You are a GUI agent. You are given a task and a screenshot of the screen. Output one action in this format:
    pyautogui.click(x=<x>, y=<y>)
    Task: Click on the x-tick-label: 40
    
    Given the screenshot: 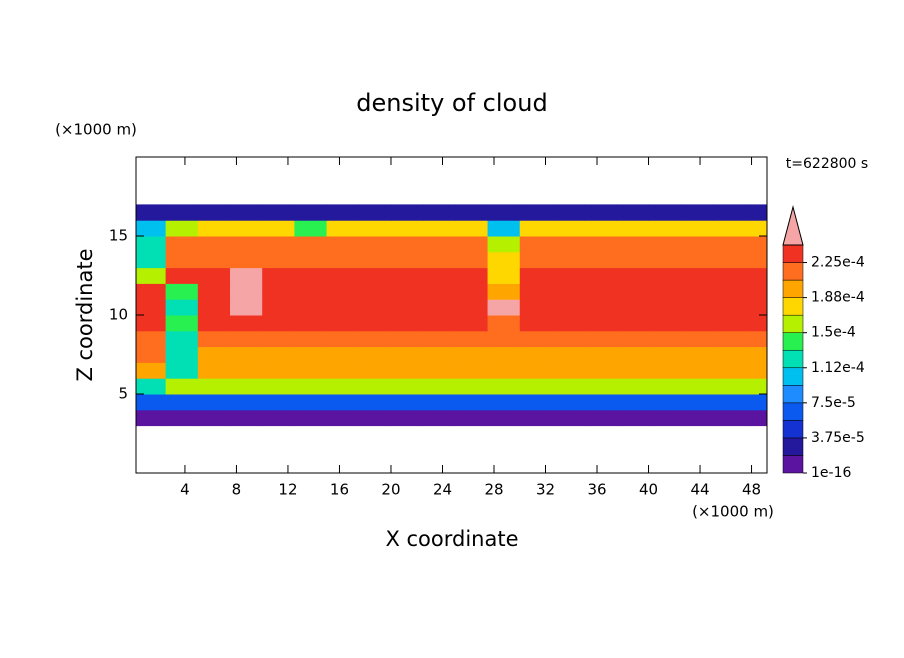 What is the action you would take?
    pyautogui.click(x=648, y=490)
    